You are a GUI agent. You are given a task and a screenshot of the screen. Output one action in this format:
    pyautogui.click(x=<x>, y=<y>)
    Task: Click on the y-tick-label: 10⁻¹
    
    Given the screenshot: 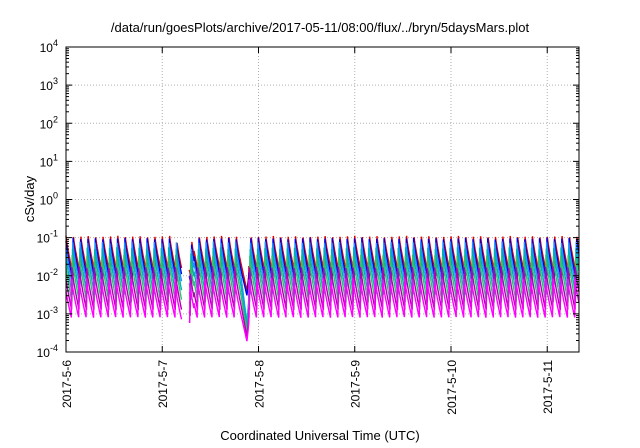 What is the action you would take?
    pyautogui.click(x=47, y=237)
    